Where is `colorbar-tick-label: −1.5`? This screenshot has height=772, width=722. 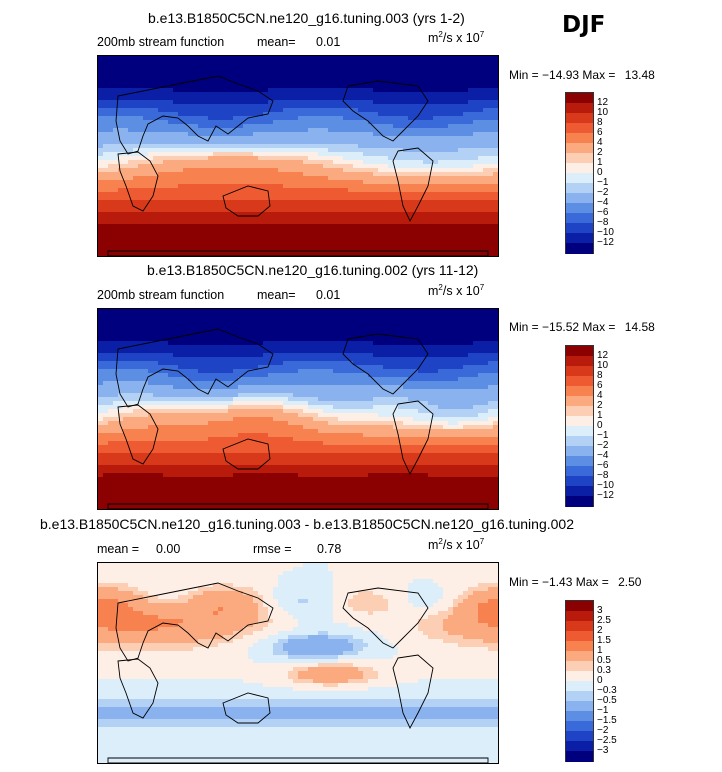
colorbar-tick-label: −1.5 is located at coordinates (607, 720).